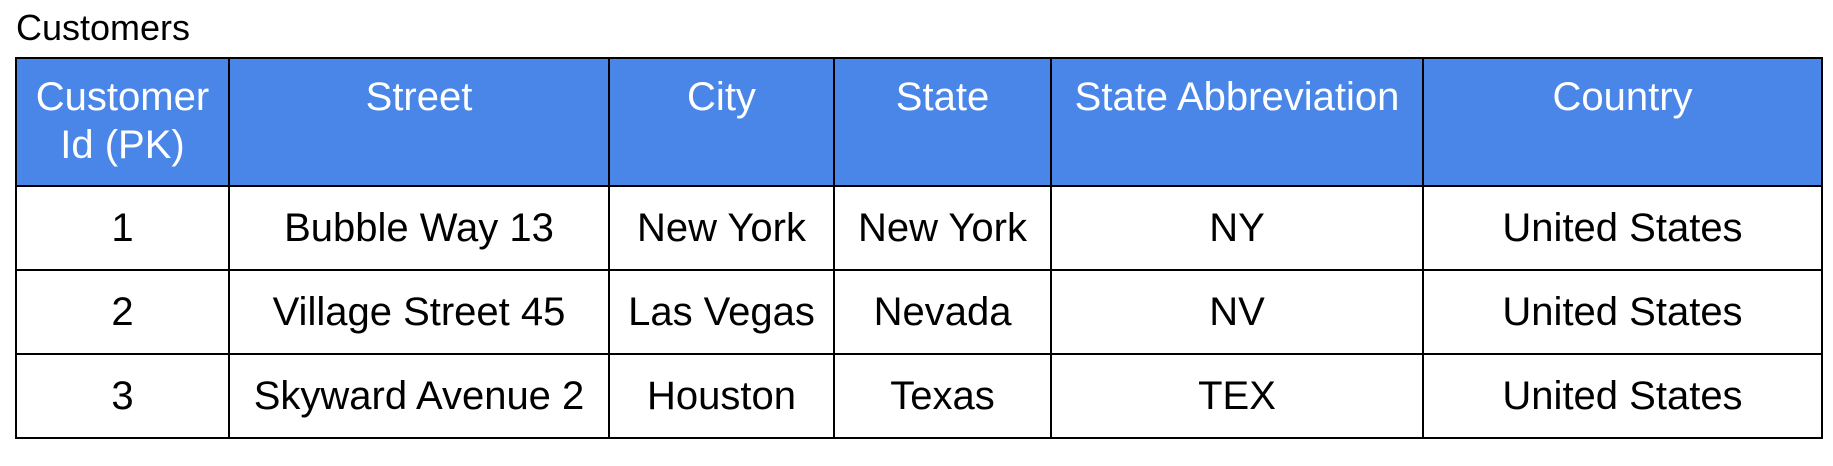 The image size is (1833, 466). I want to click on table-caption: Customers, so click(103, 27).